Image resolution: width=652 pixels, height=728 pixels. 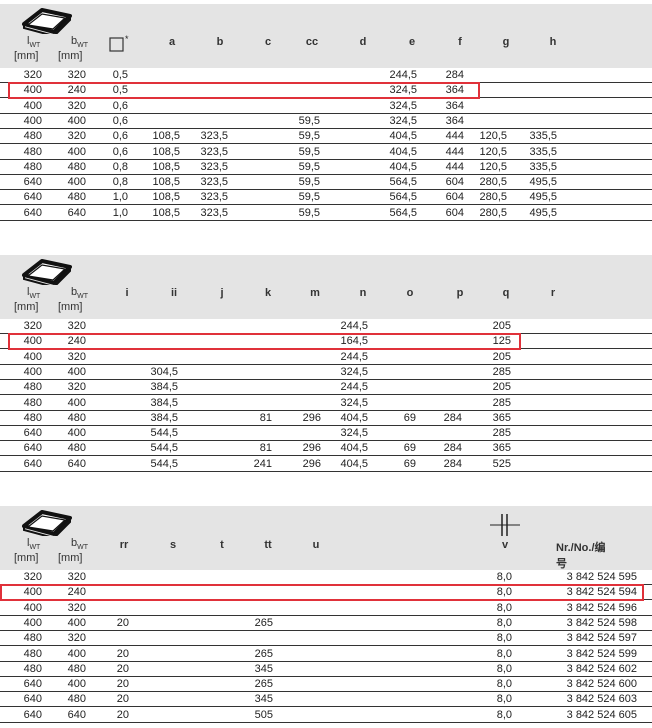 I want to click on table-row: 320 320 0,5 244,5 284, so click(x=326, y=75).